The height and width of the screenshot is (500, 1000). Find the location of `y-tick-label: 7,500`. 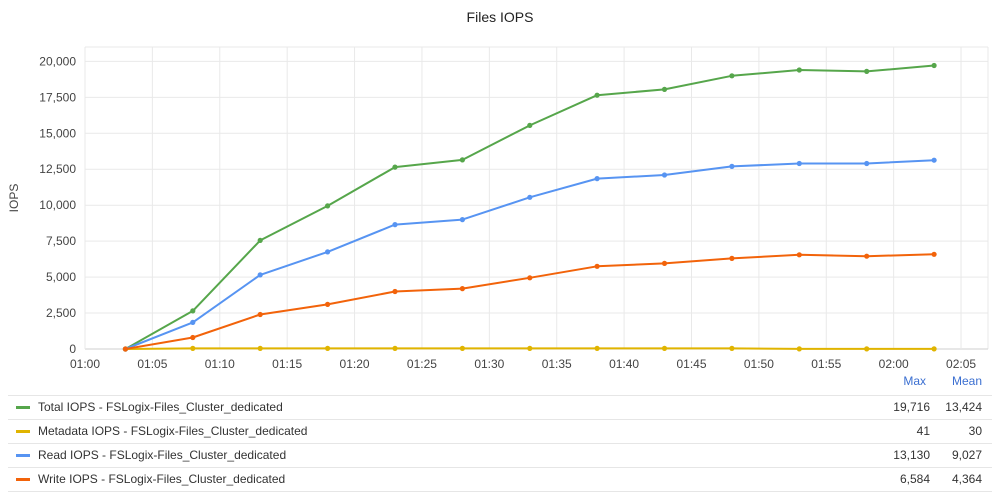

y-tick-label: 7,500 is located at coordinates (61, 241).